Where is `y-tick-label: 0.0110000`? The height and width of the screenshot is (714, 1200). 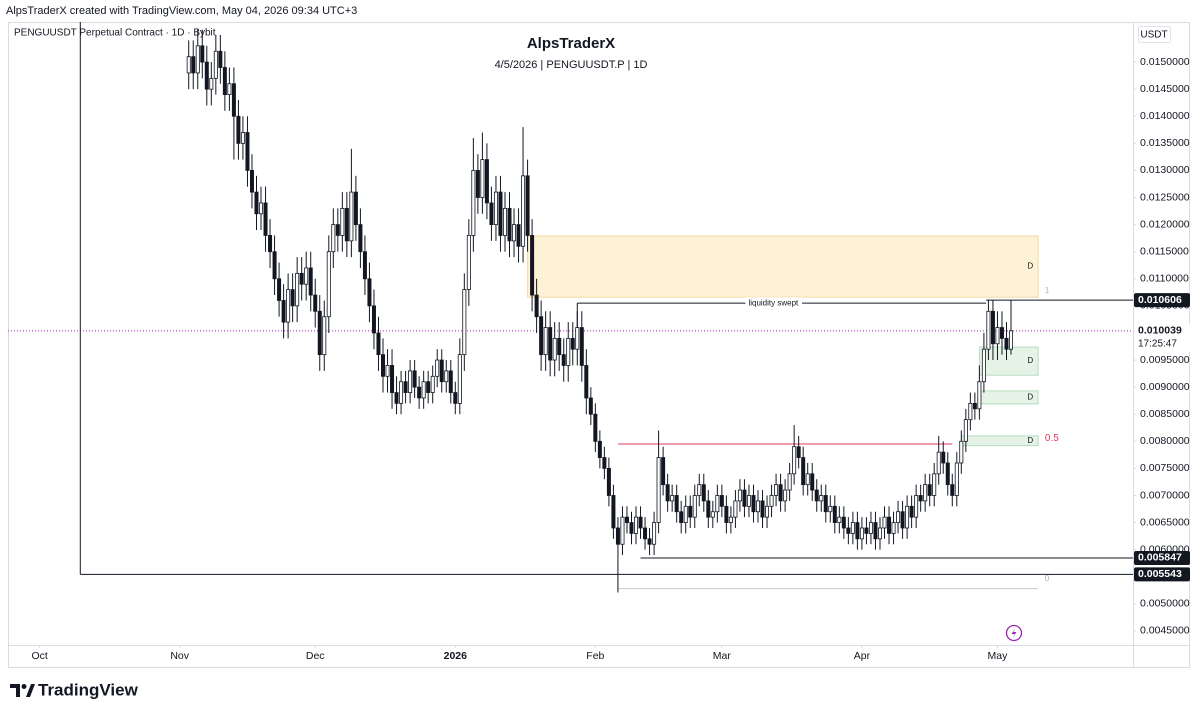 y-tick-label: 0.0110000 is located at coordinates (1164, 279).